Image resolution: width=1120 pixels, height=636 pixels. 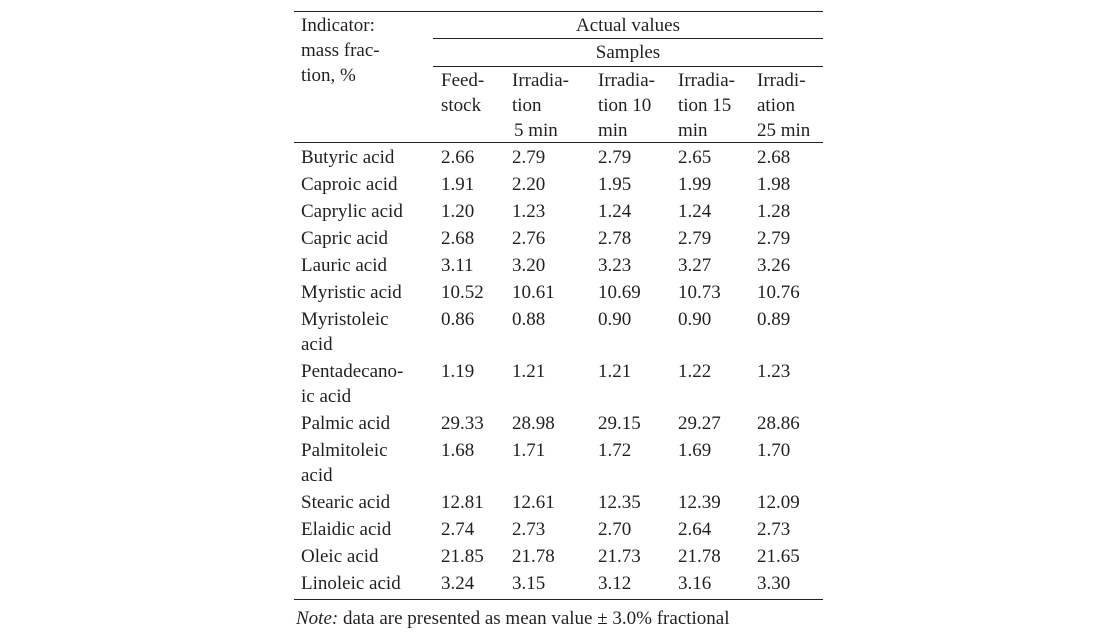 I want to click on table-cell: 1.95, so click(x=615, y=184).